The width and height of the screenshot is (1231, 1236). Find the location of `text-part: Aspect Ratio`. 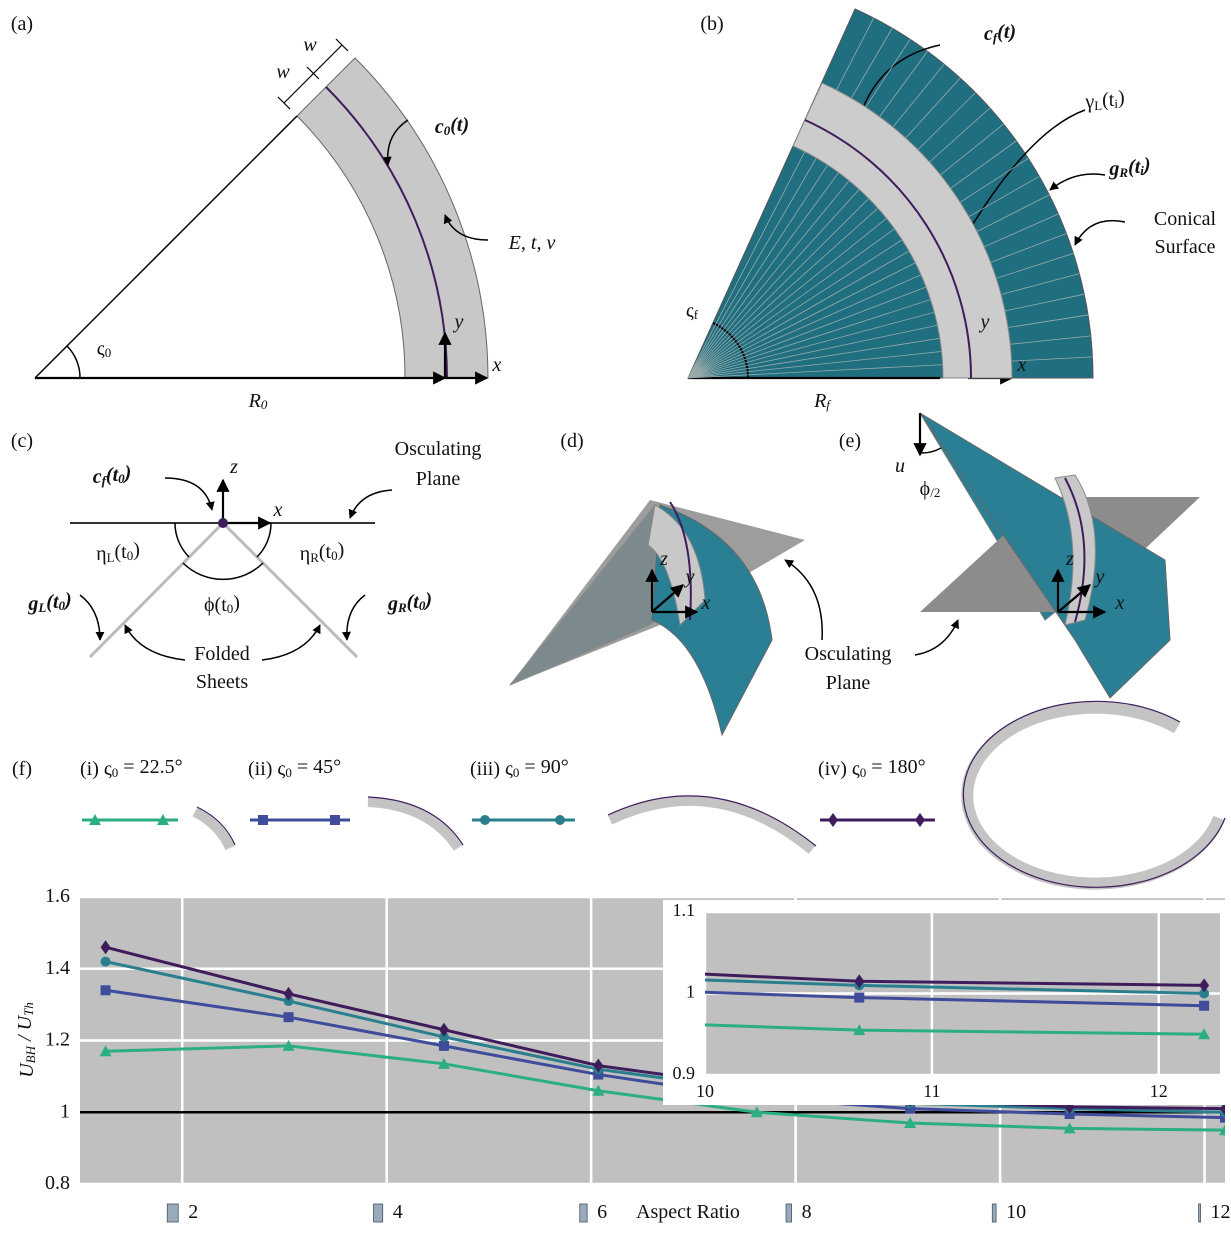

text-part: Aspect Ratio is located at coordinates (688, 1212).